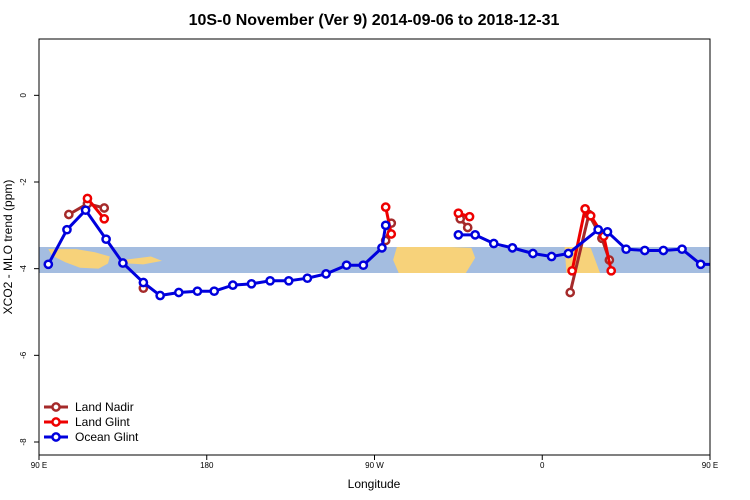  What do you see at coordinates (542, 465) in the screenshot?
I see `x-tick-label: 0` at bounding box center [542, 465].